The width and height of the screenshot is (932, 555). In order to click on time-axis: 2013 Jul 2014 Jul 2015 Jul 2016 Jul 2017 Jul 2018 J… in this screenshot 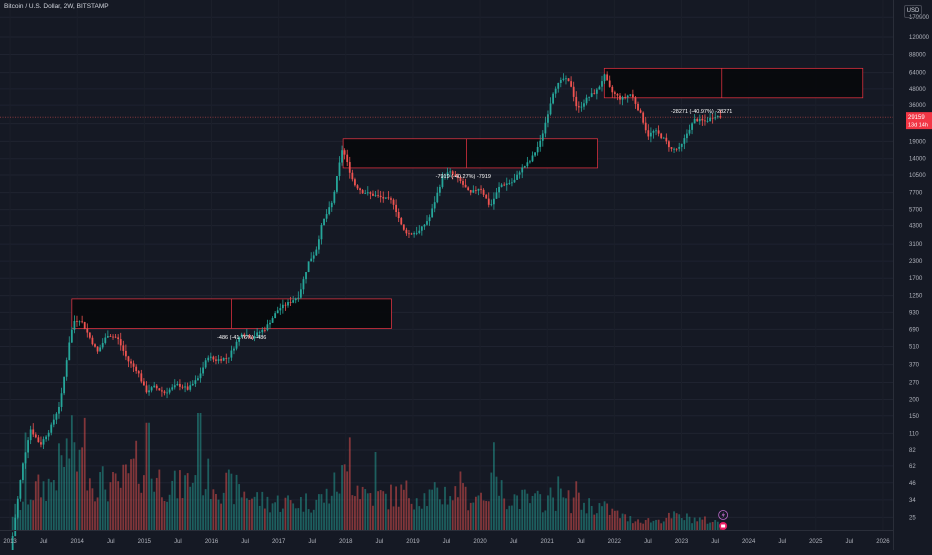, I will do `click(446, 538)`.